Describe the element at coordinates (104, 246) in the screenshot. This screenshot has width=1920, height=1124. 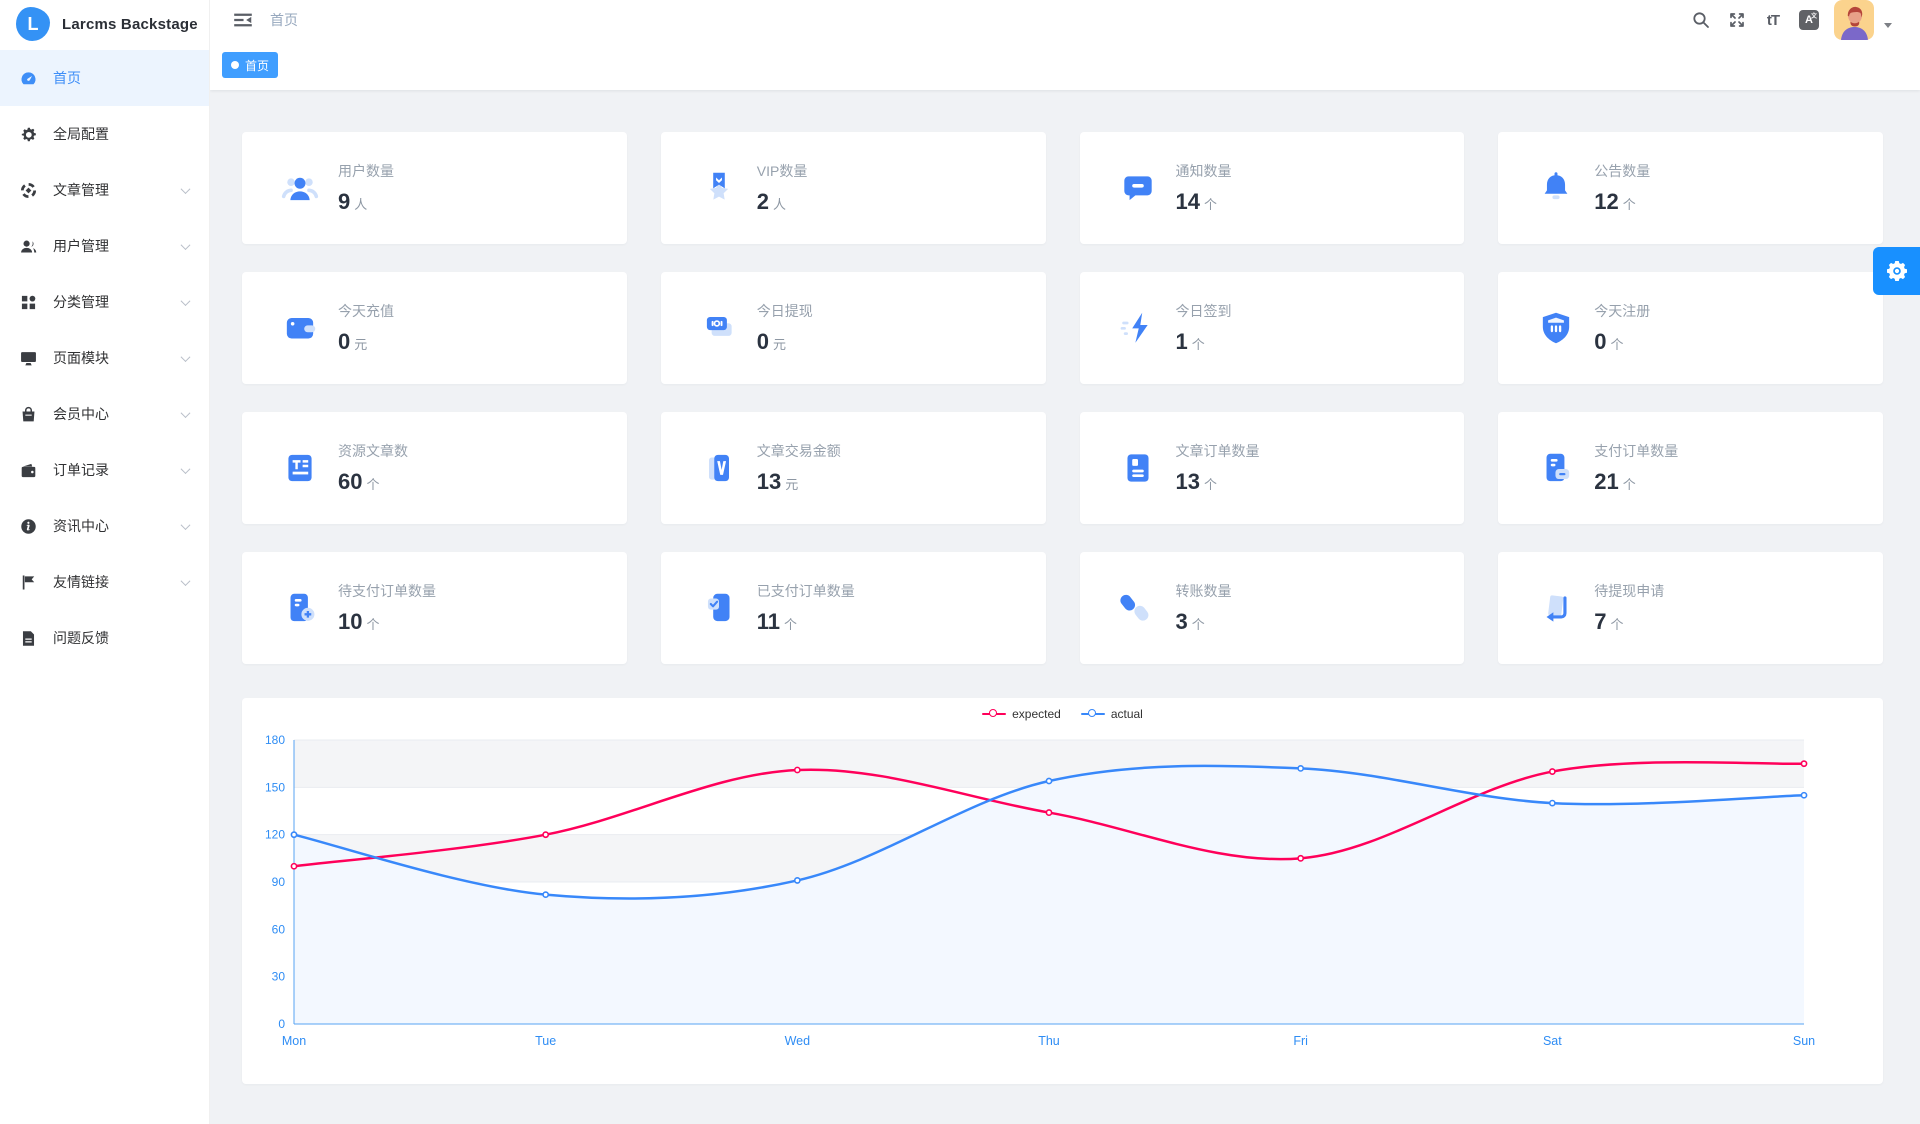
I see `sidebar-item-3: 用户管理` at that location.